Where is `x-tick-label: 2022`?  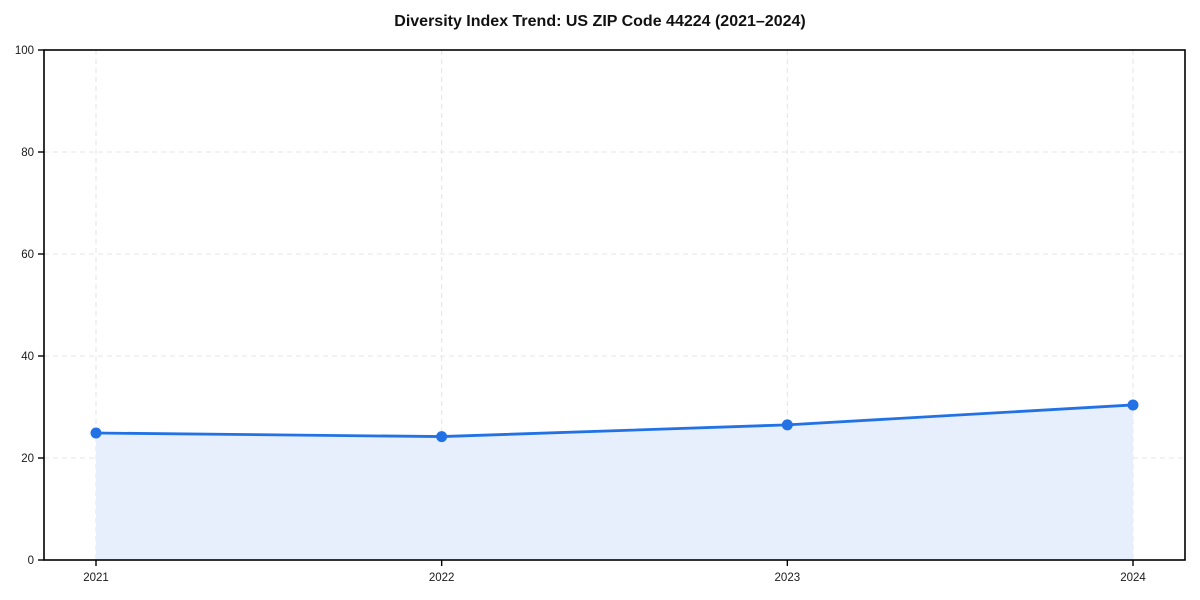
x-tick-label: 2022 is located at coordinates (442, 578).